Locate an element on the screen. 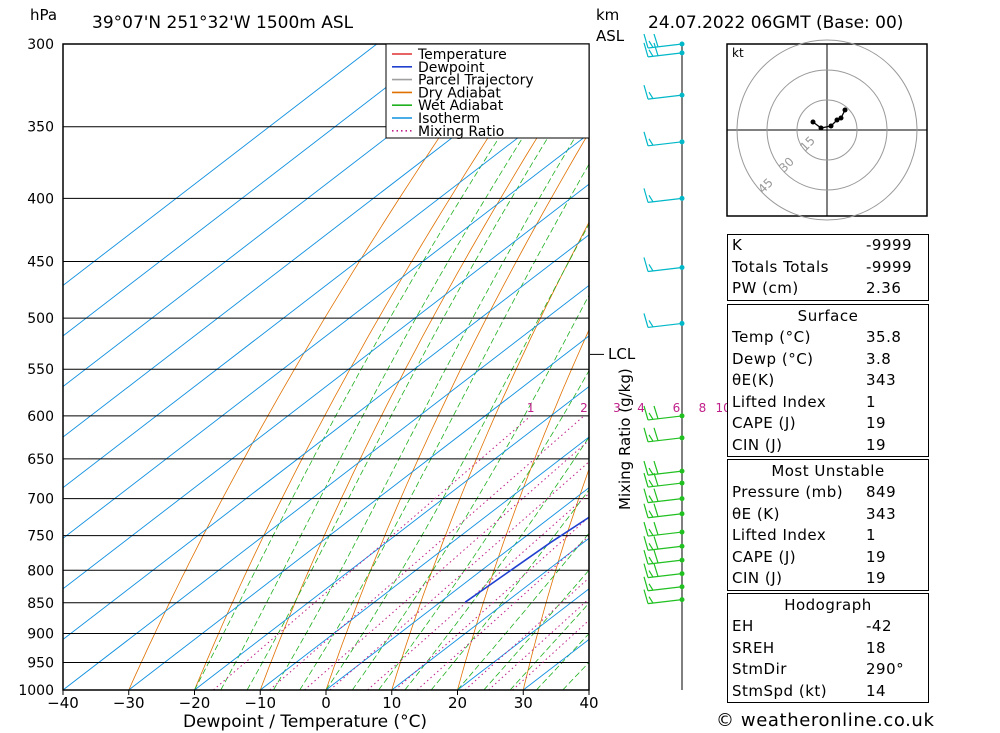  hpa-label: hPa is located at coordinates (43, 15).